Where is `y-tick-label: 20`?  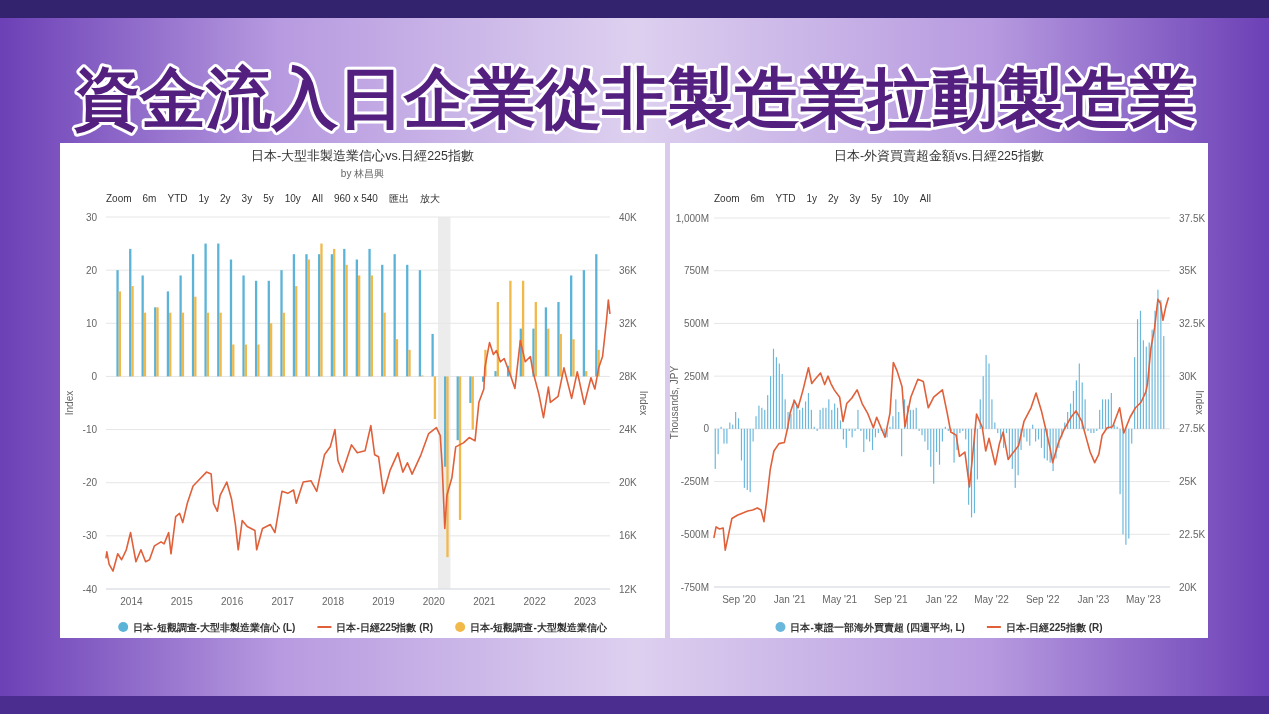
y-tick-label: 20 is located at coordinates (91, 270).